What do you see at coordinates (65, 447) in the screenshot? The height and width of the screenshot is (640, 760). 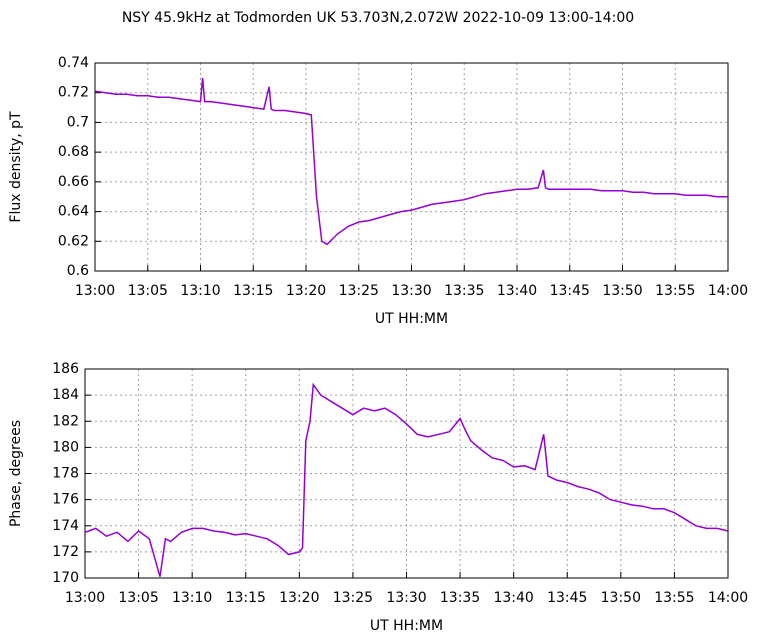 I see `y-tick-label: 180` at bounding box center [65, 447].